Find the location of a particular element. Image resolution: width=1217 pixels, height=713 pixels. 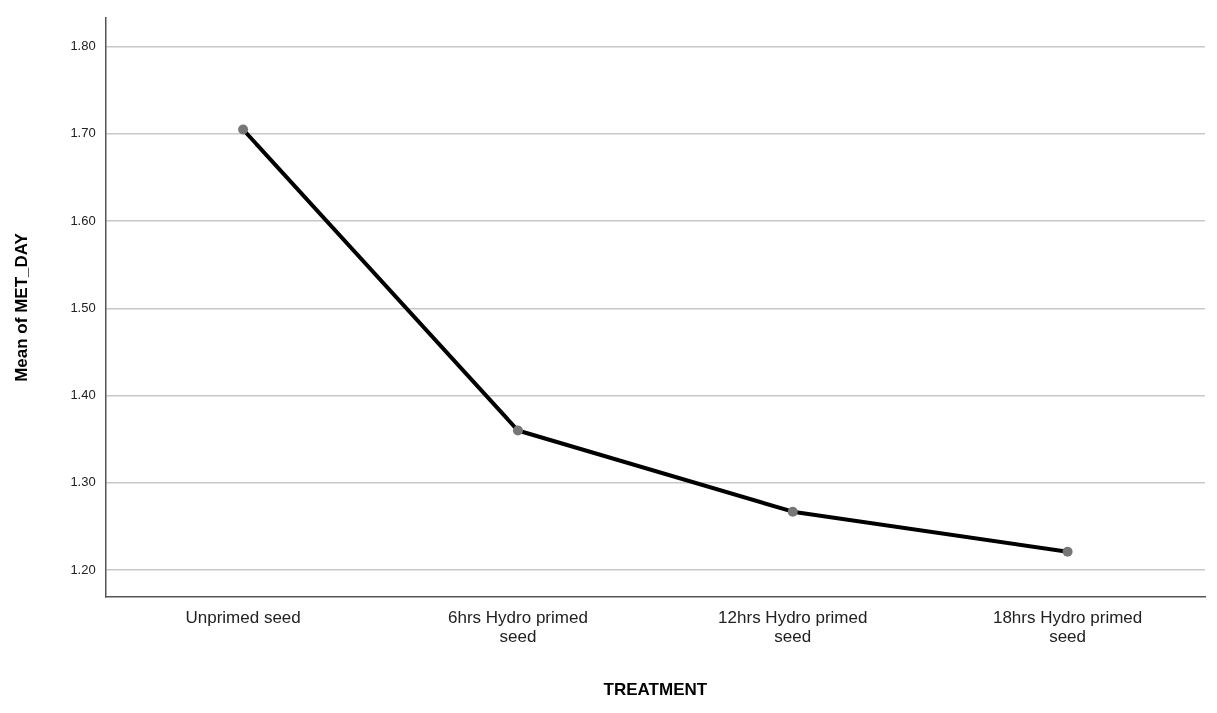

y-tick-label: 1.60 is located at coordinates (83, 220).